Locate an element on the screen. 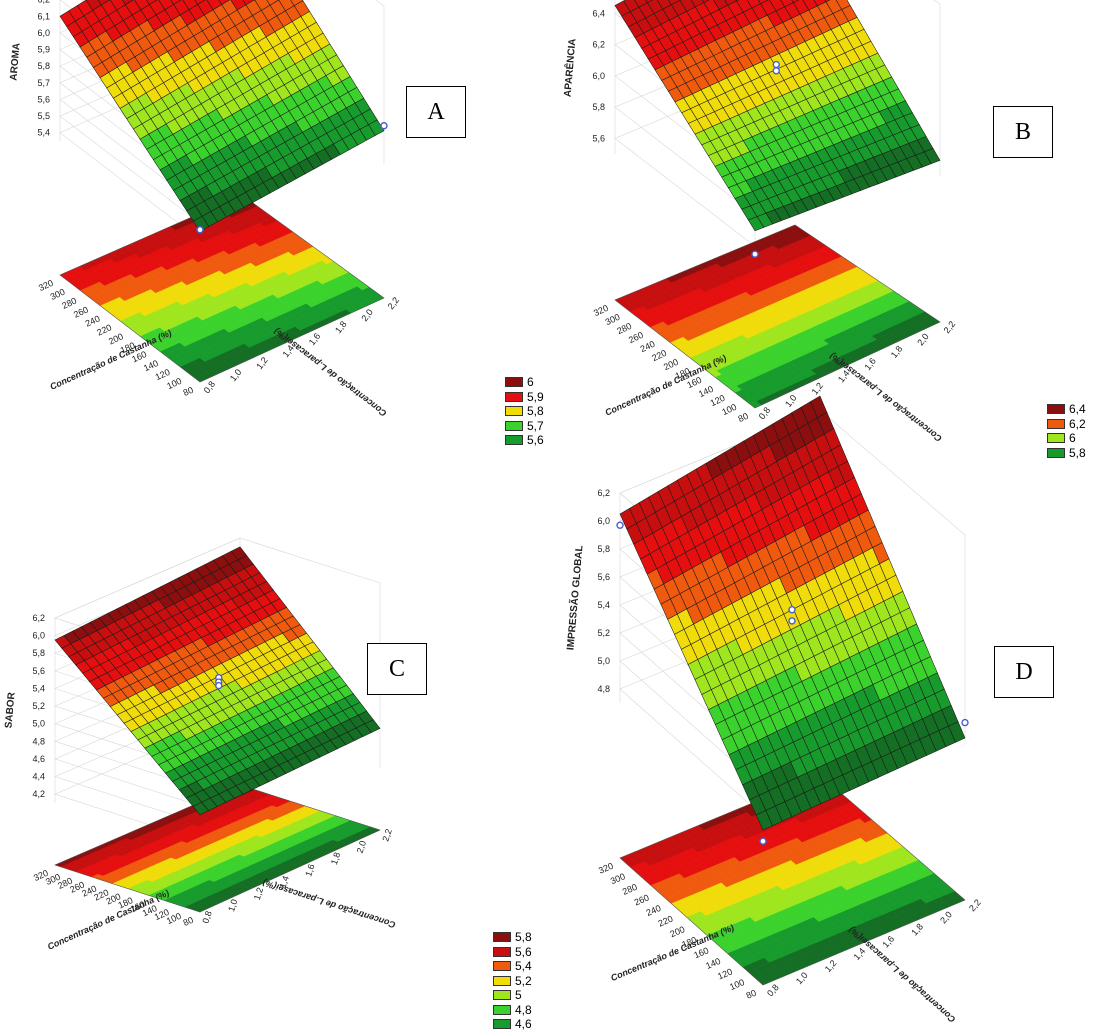  legend-item: 4,6 is located at coordinates (512, 1024).